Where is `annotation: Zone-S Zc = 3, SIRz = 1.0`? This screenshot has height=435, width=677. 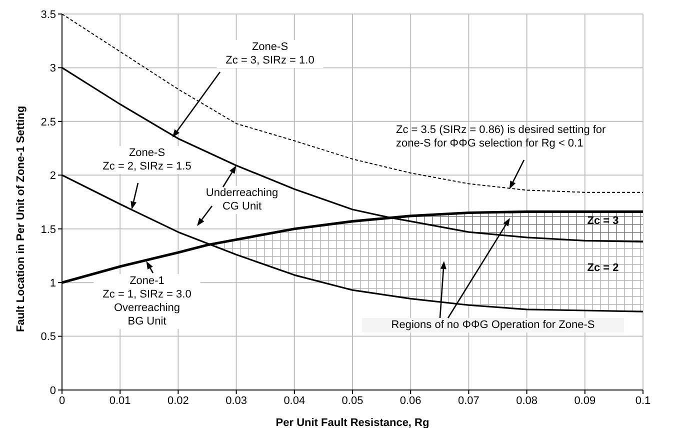 annotation: Zone-S Zc = 3, SIRz = 1.0 is located at coordinates (270, 53).